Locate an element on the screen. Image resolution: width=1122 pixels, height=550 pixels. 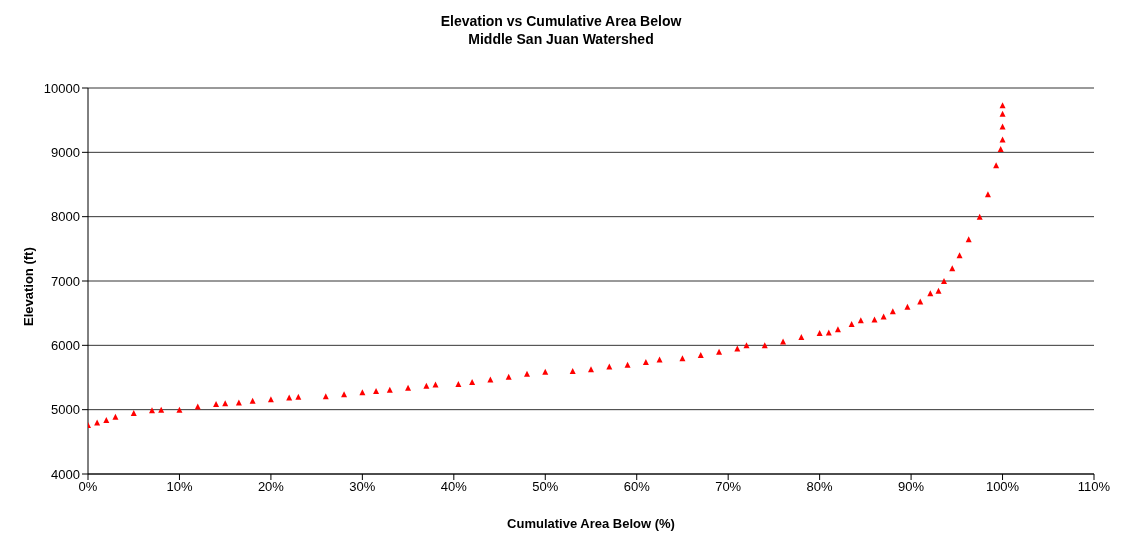
y-tick-label: 6000 is located at coordinates (65, 345).